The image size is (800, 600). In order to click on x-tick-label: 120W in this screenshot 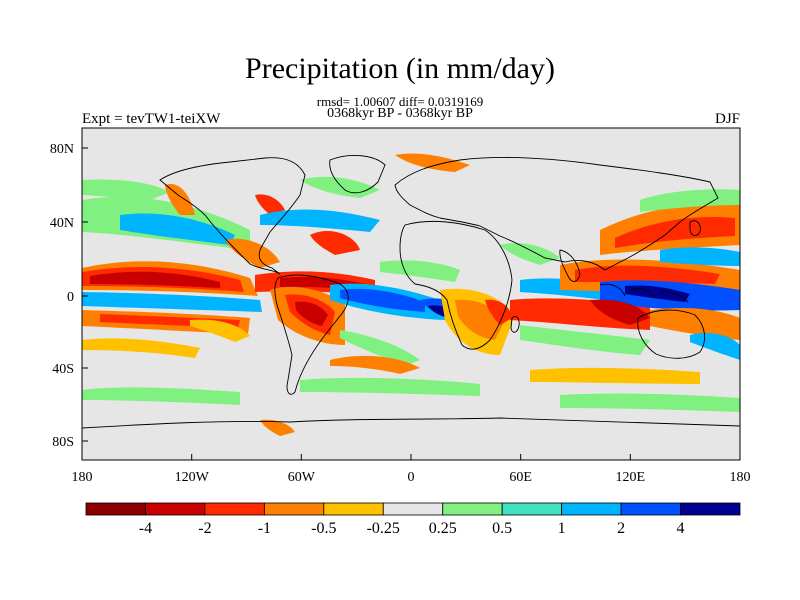, I will do `click(192, 477)`.